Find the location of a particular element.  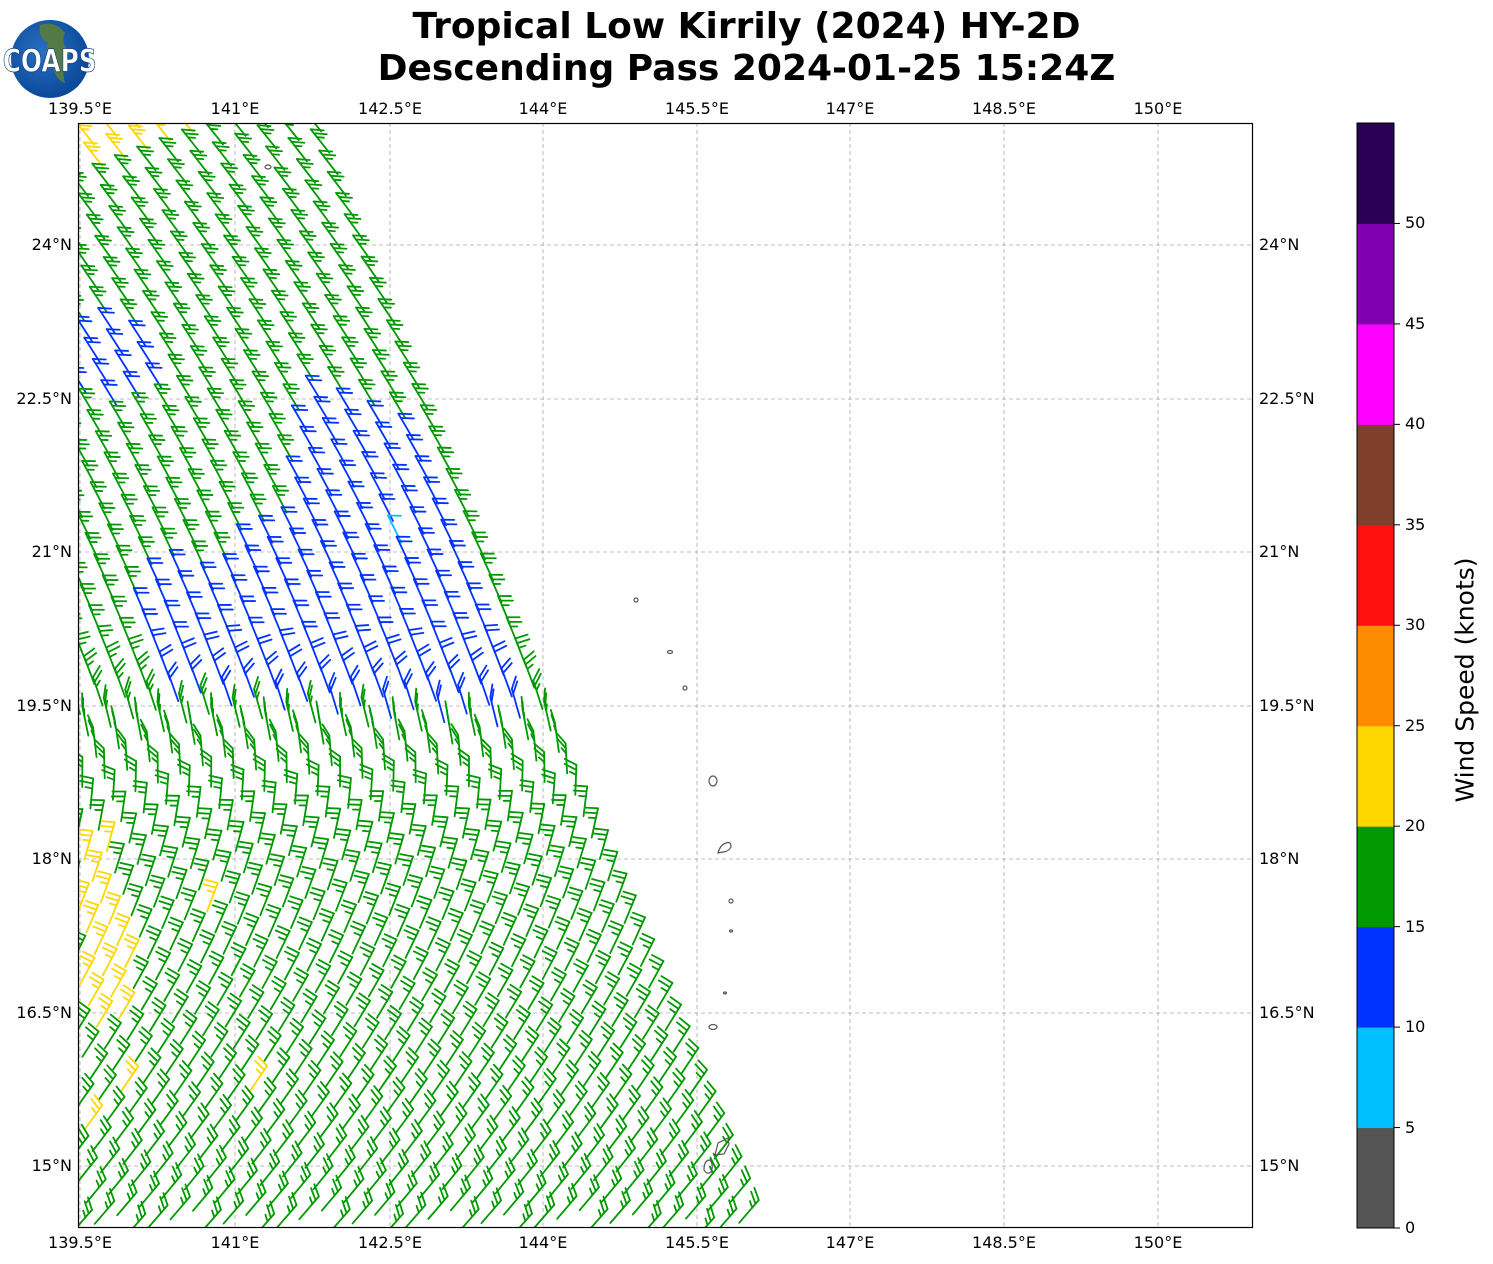

lat-tick-label-right: 24°N is located at coordinates (1279, 244).